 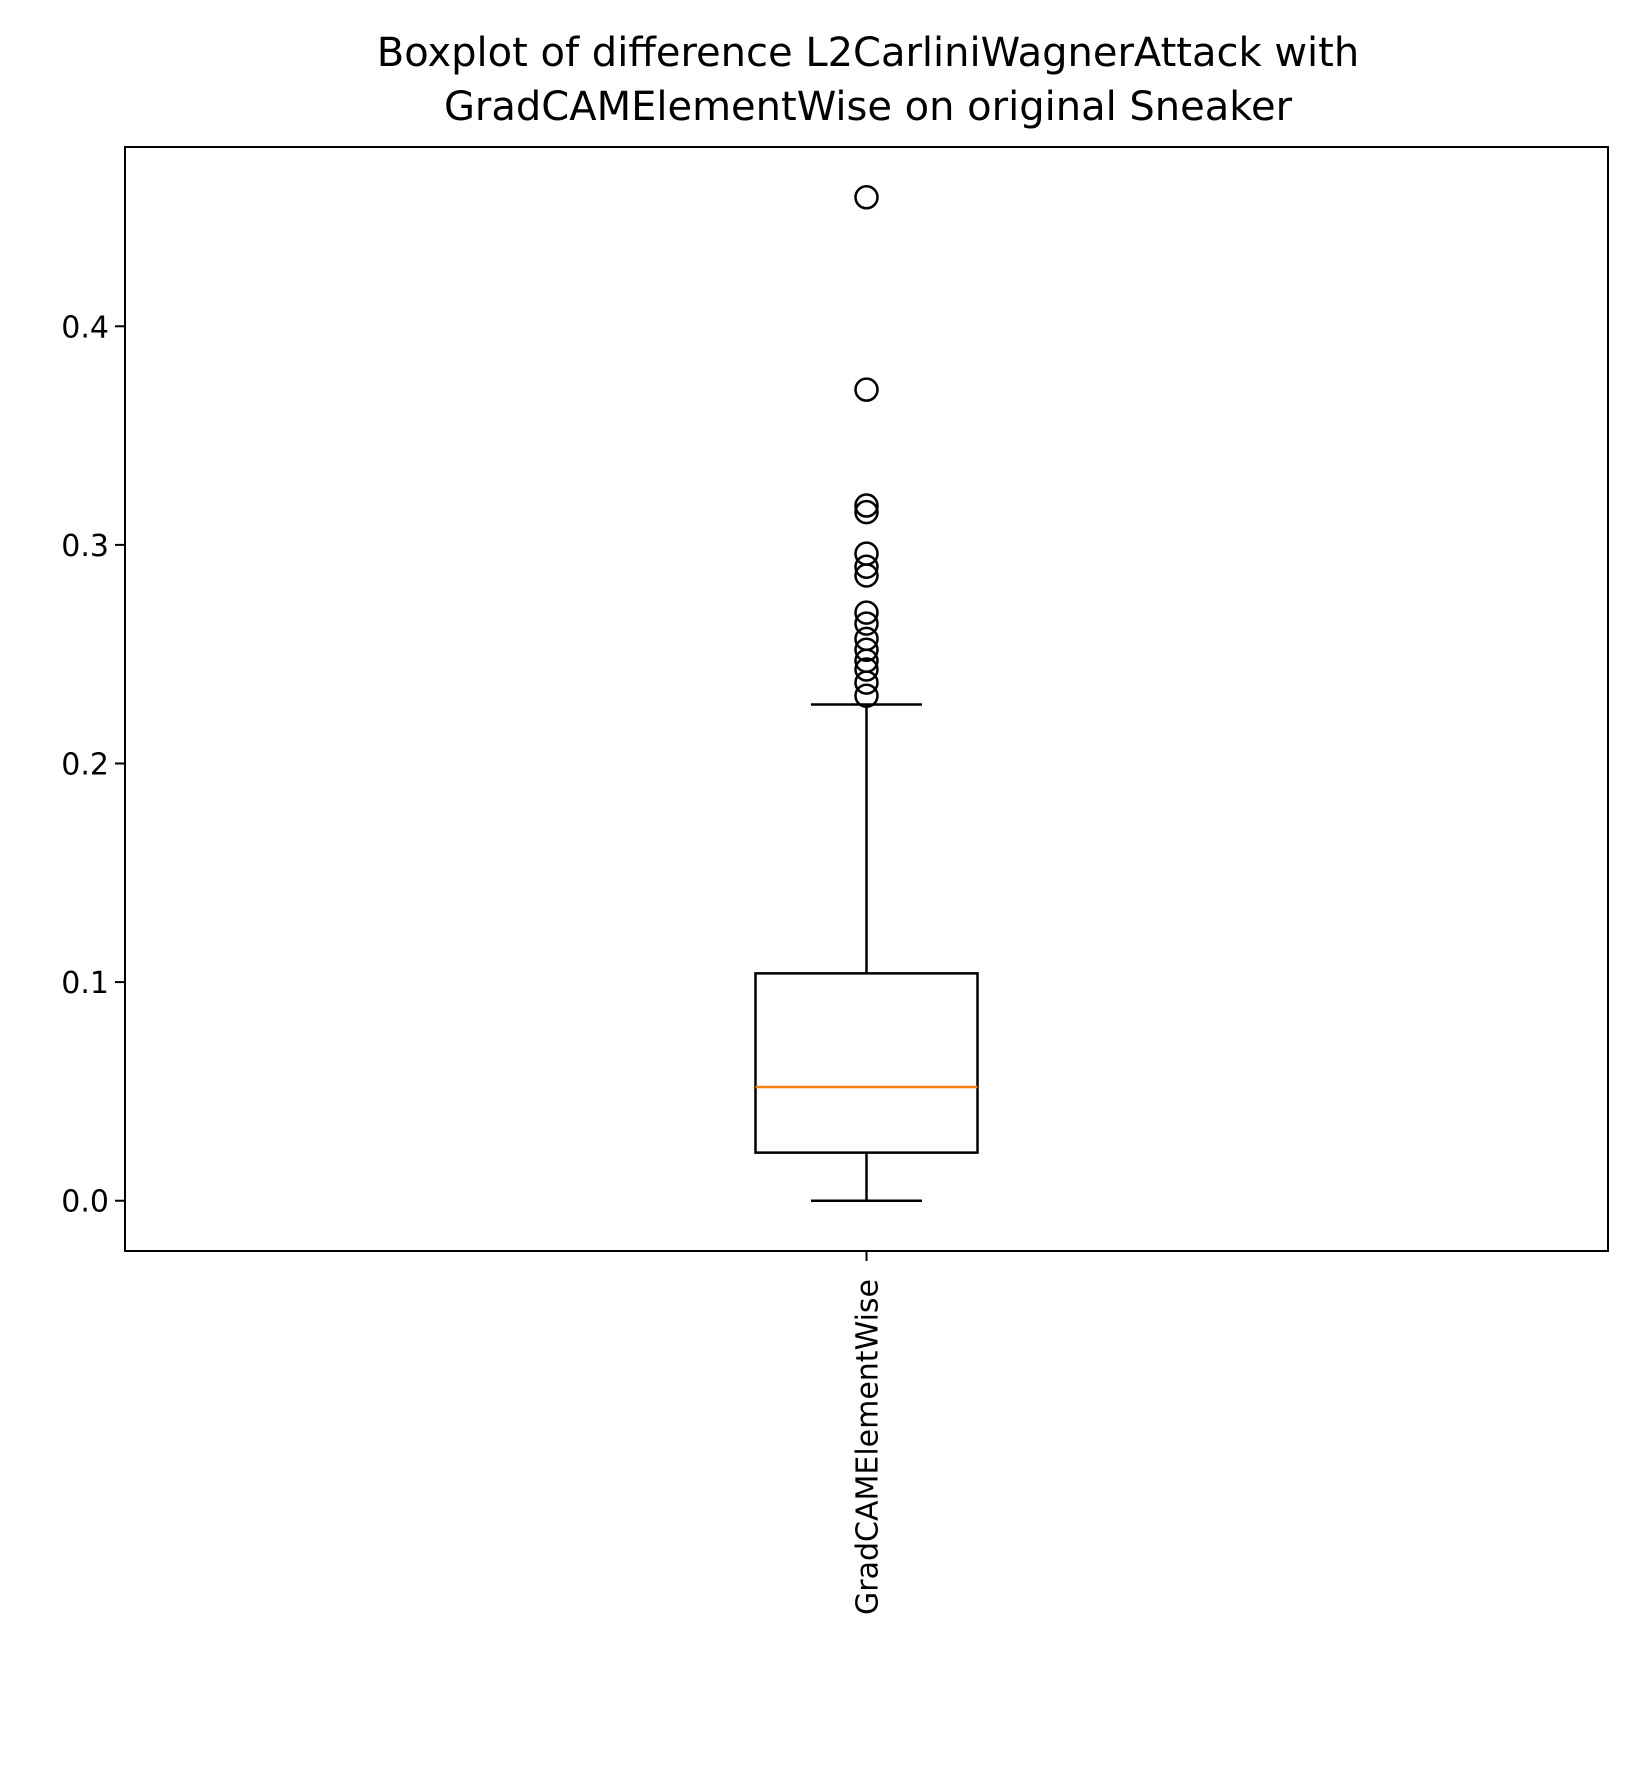 I want to click on x-axis: GradCAMElementWise, so click(x=868, y=1433).